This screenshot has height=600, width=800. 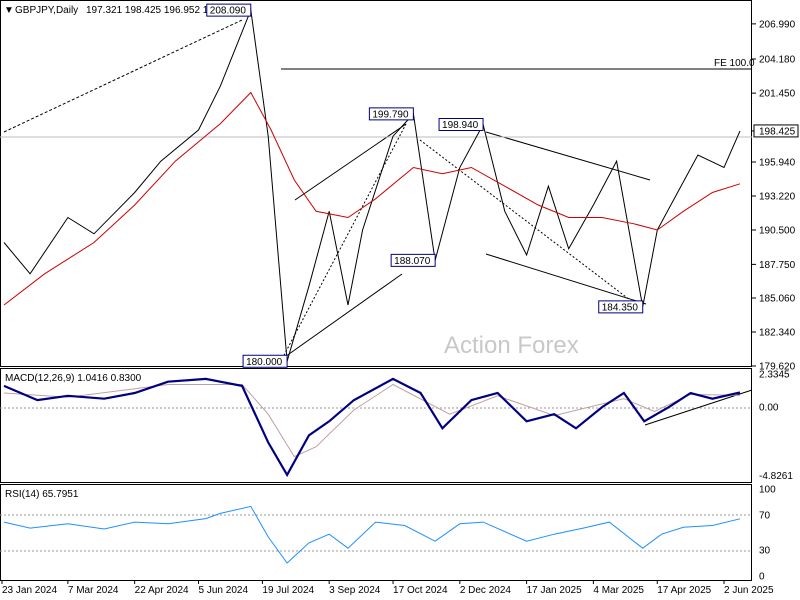 I want to click on price-tick-label: 193.220, so click(x=777, y=197).